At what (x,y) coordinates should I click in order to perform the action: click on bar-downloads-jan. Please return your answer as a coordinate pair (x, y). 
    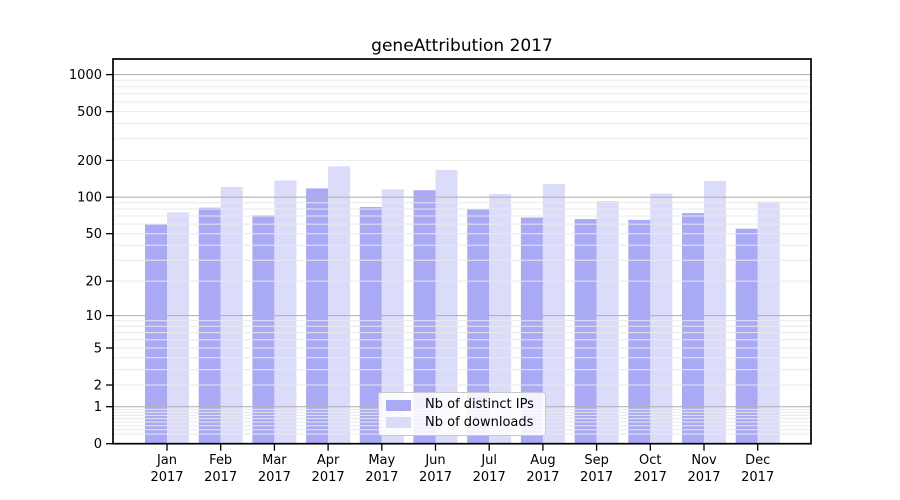
    Looking at the image, I should click on (178, 328).